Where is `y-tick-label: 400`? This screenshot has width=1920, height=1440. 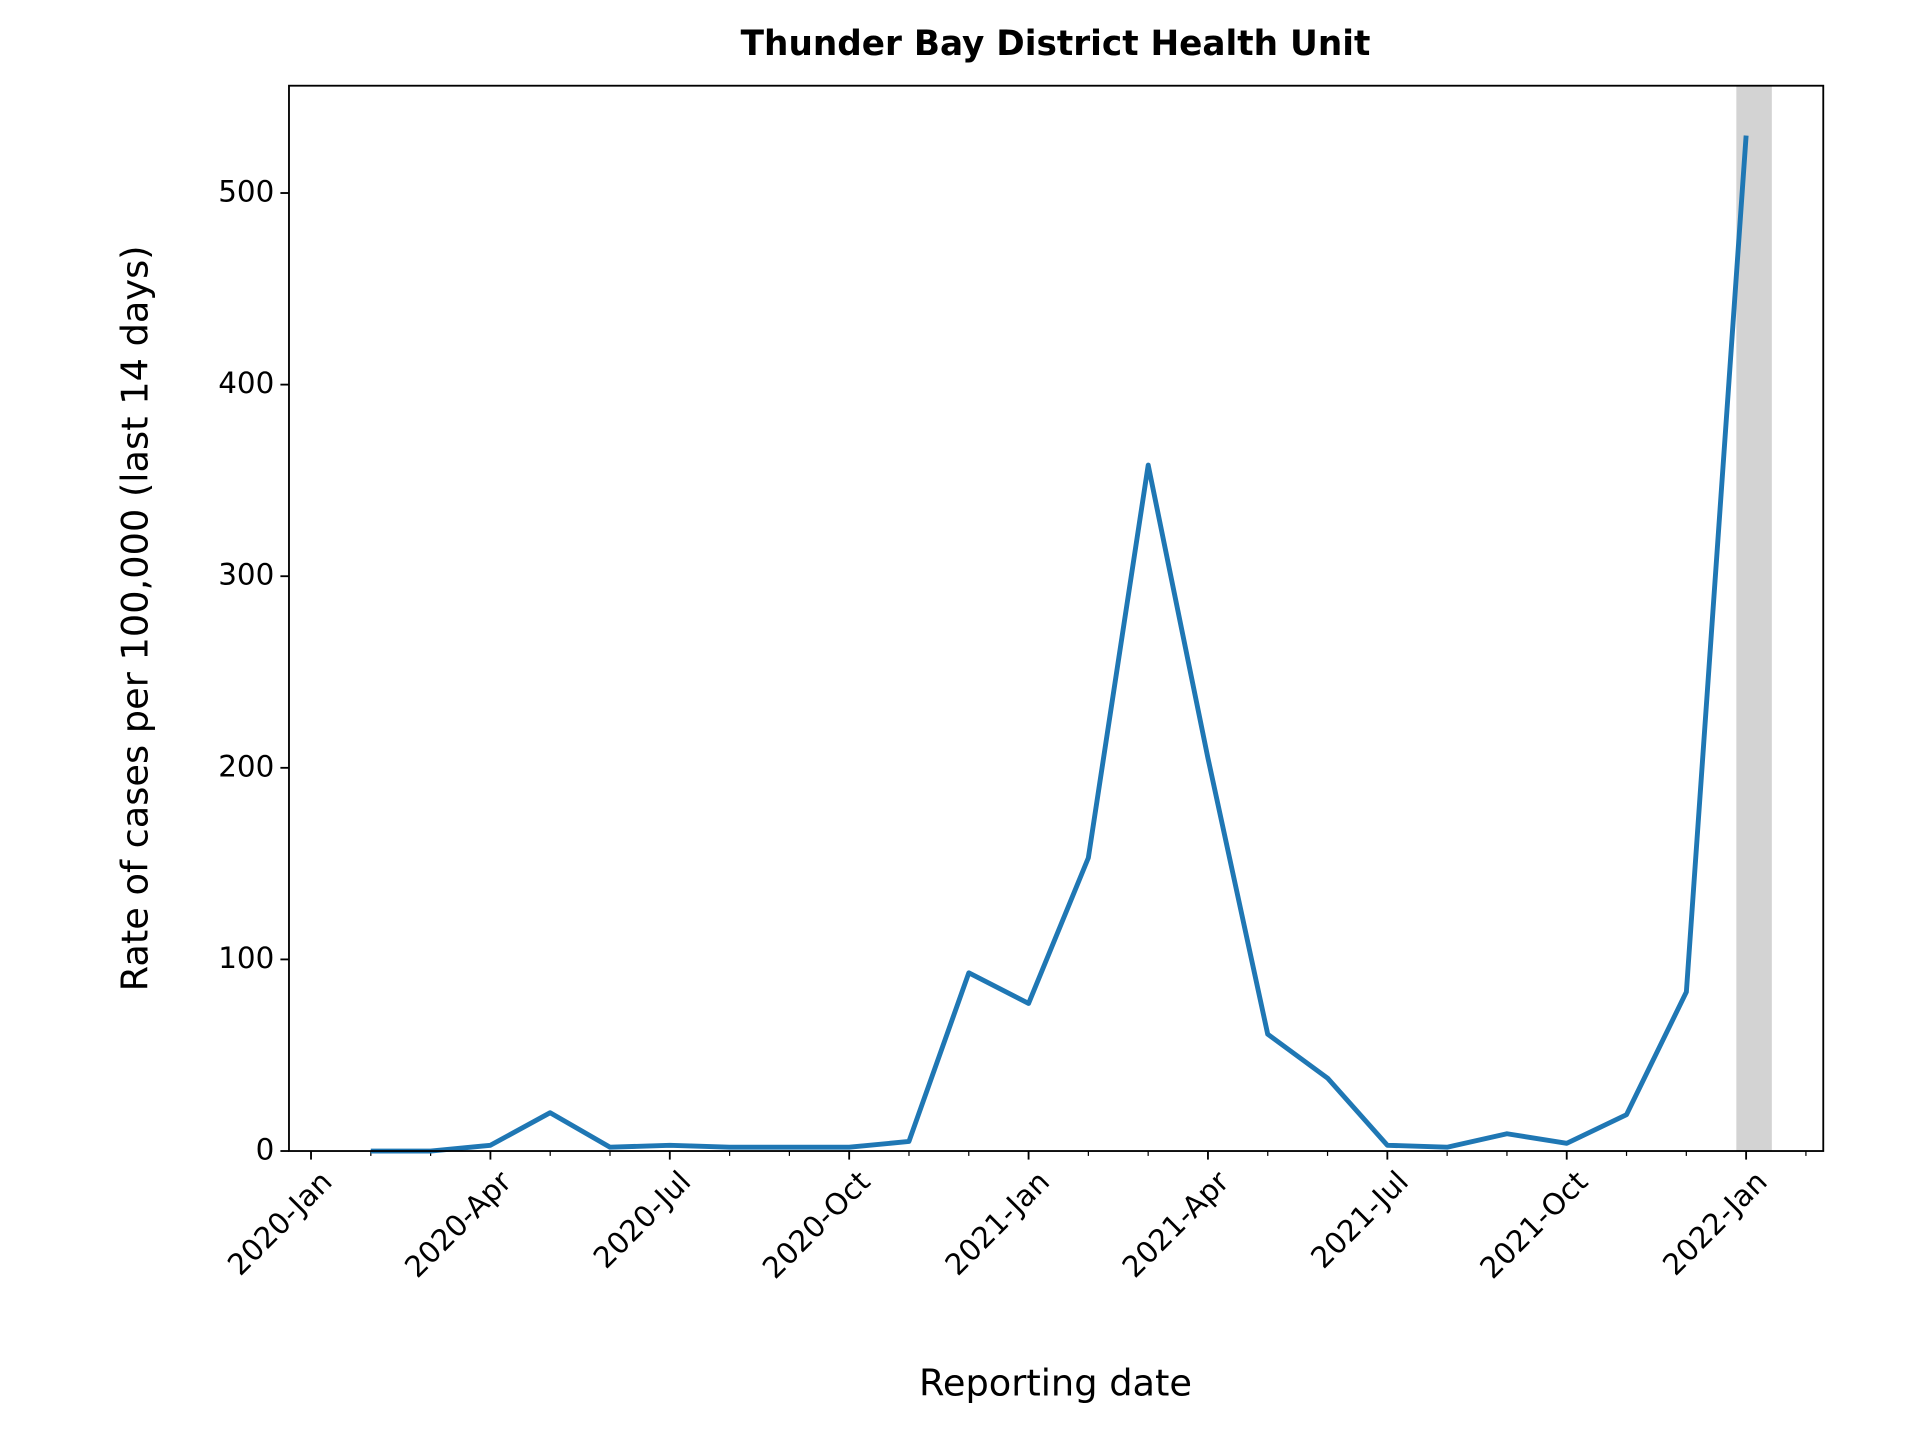 y-tick-label: 400 is located at coordinates (246, 383).